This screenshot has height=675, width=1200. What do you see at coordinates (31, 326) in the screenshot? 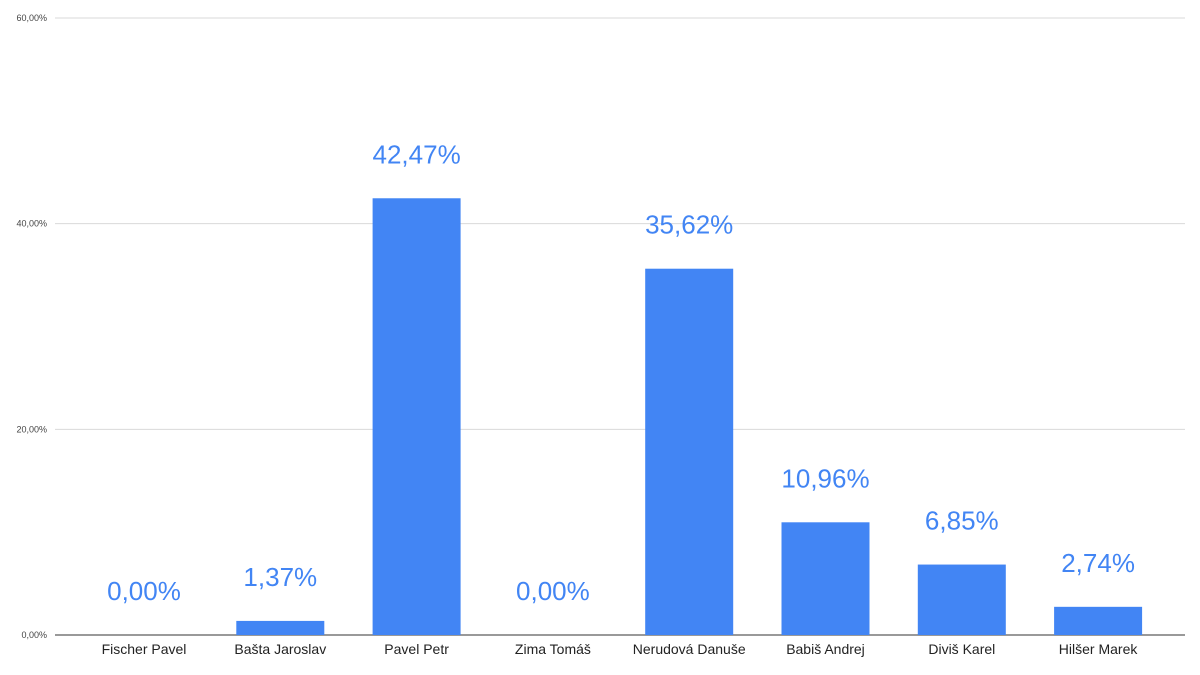
I see `y-axis-ticks: 0,00% 20,00% 40,00% 60,00%` at bounding box center [31, 326].